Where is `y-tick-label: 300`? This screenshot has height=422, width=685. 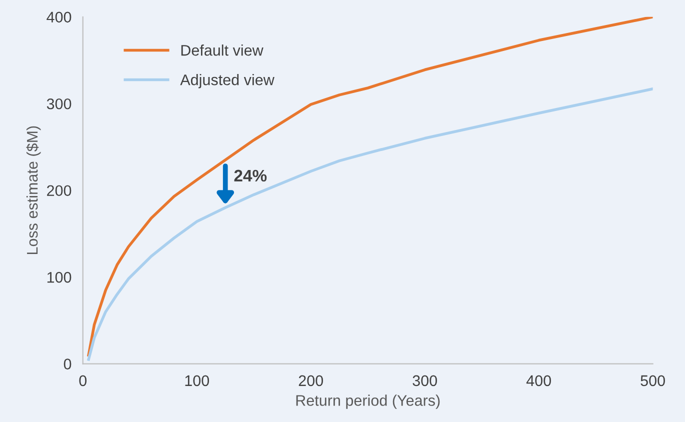
y-tick-label: 300 is located at coordinates (59, 104).